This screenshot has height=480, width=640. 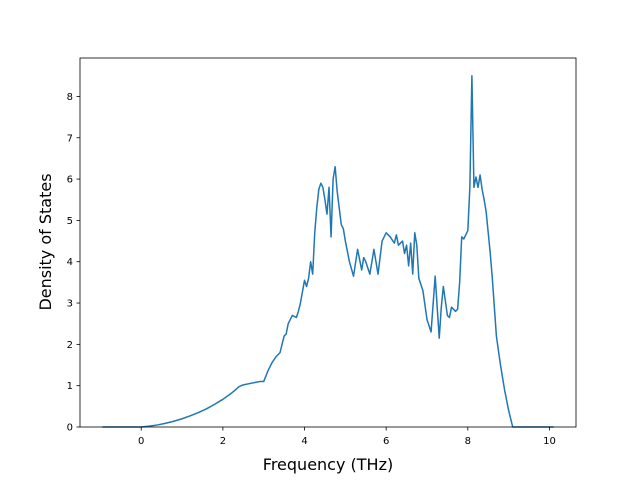 What do you see at coordinates (70, 386) in the screenshot?
I see `y-tick-label: 1` at bounding box center [70, 386].